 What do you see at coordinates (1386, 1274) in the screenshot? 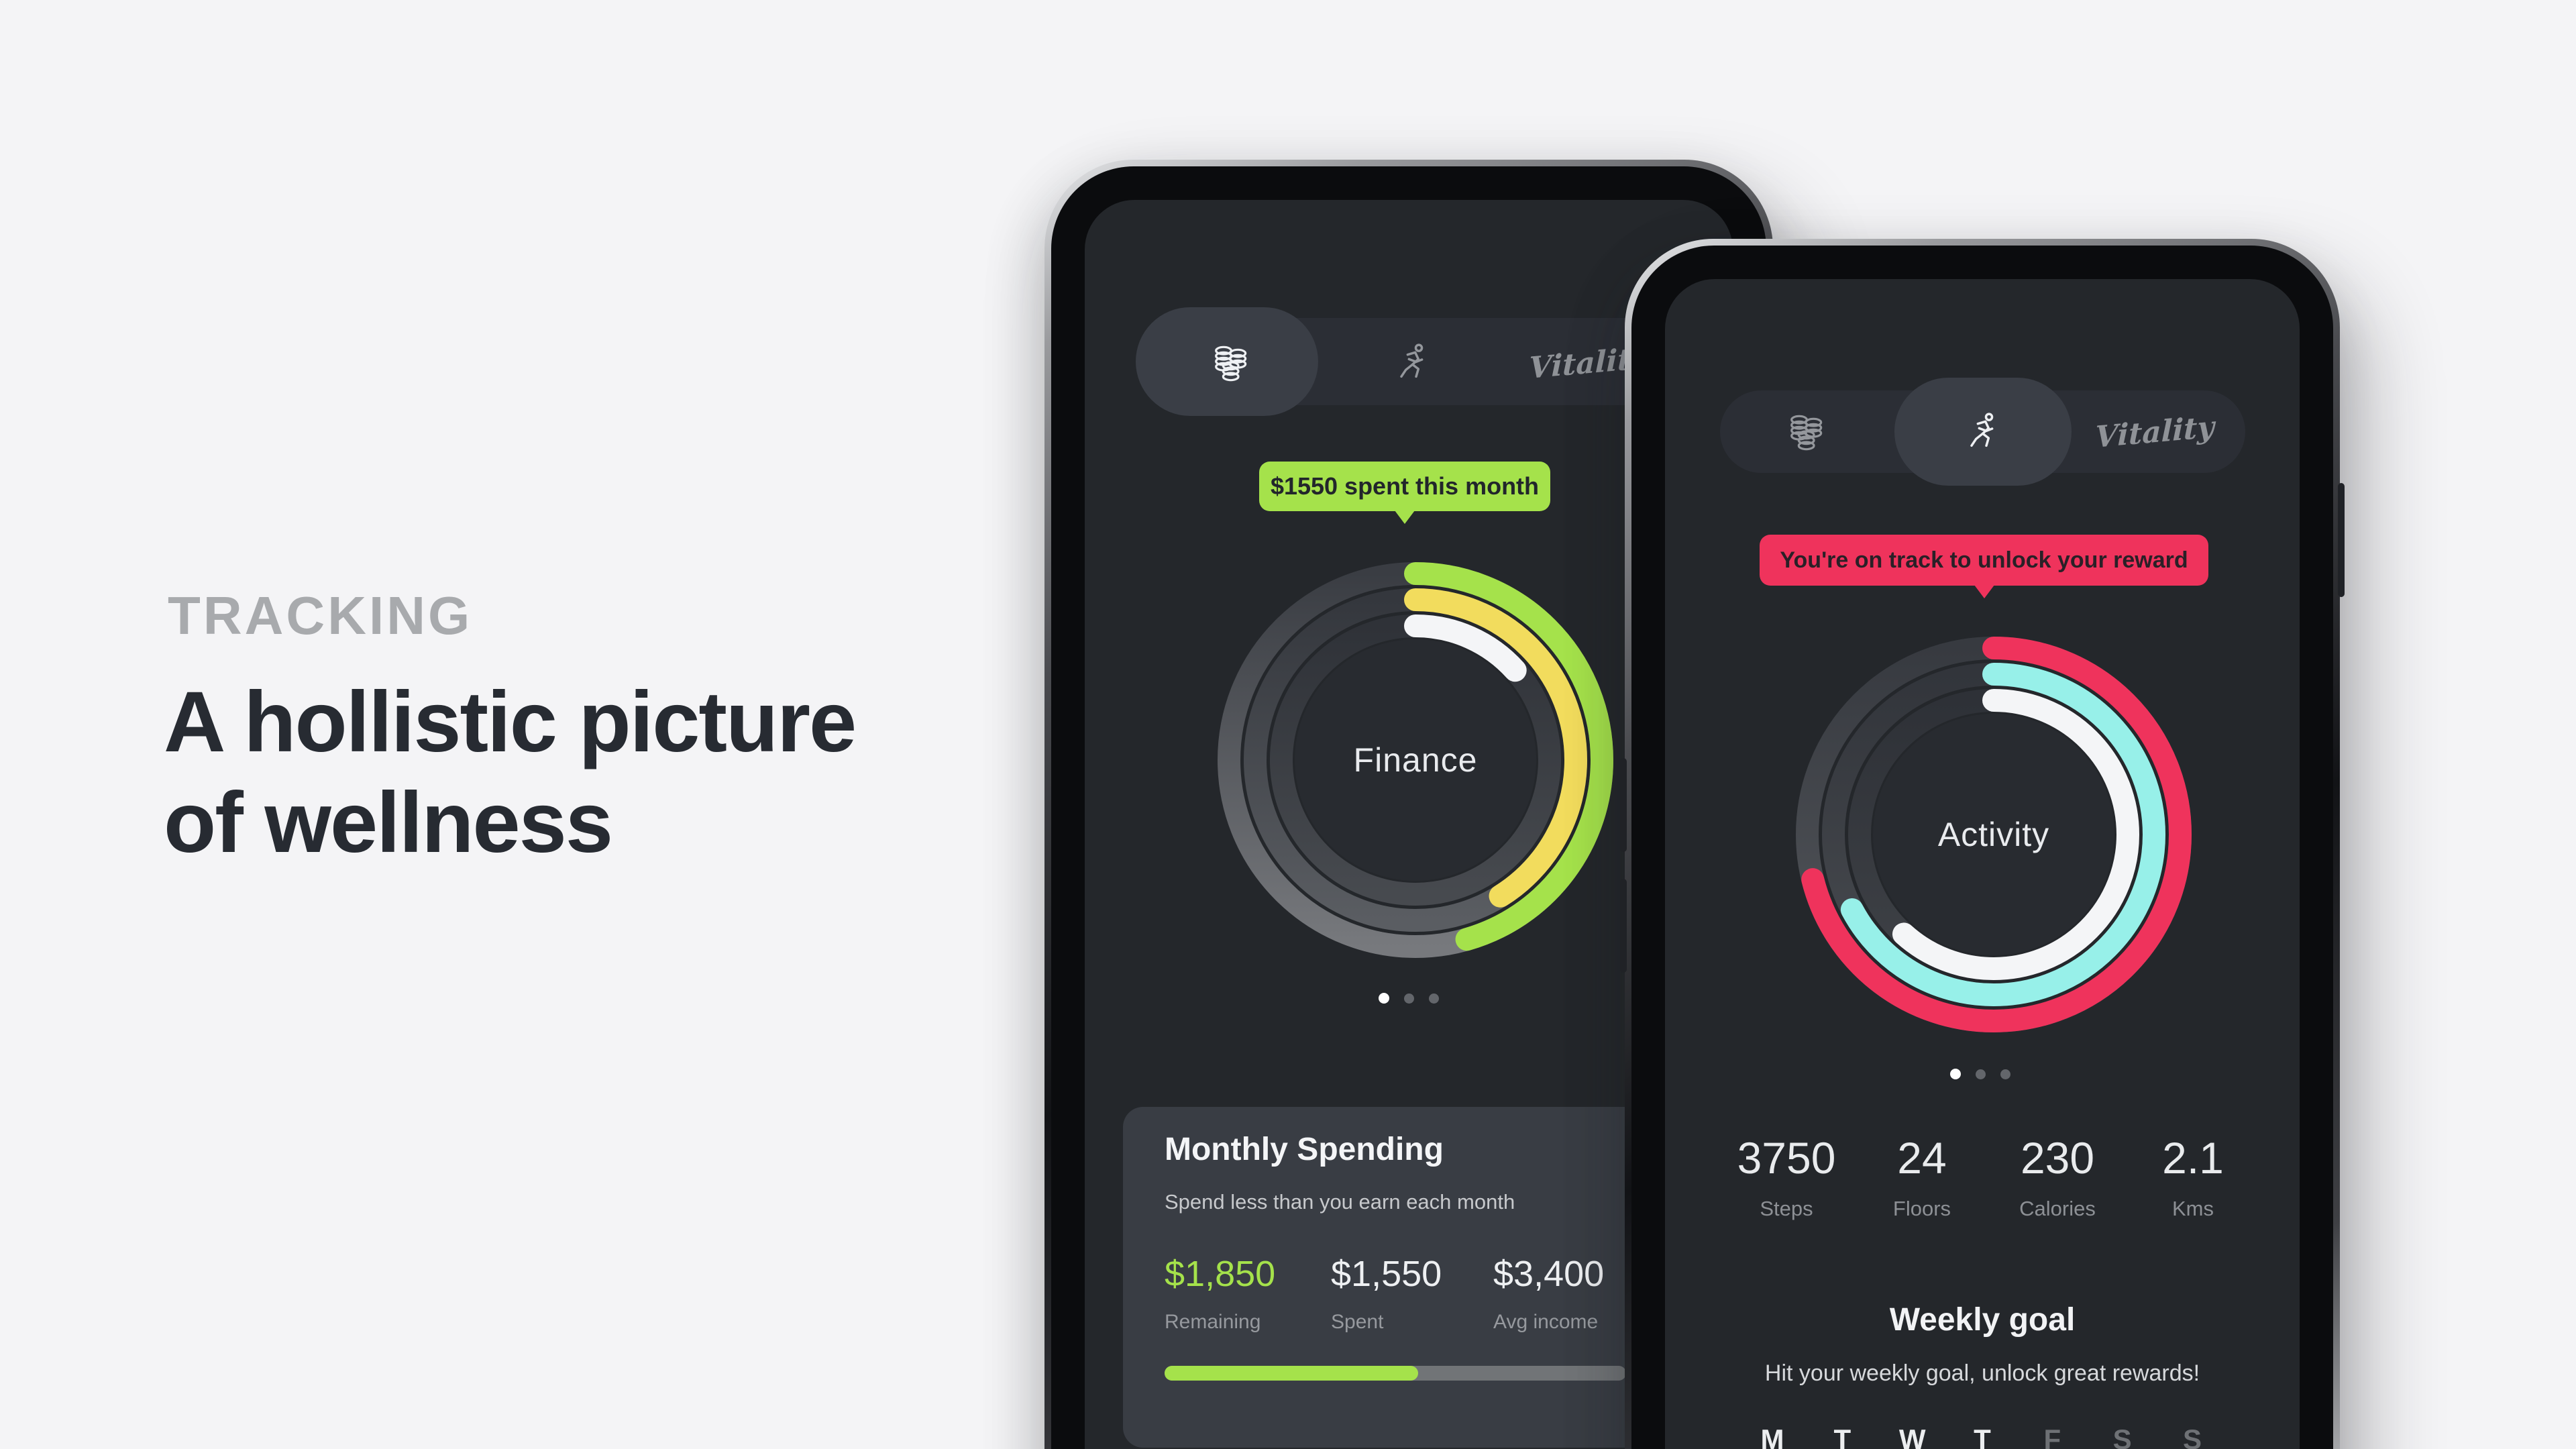
I see `stat-spent-value: $1,550` at bounding box center [1386, 1274].